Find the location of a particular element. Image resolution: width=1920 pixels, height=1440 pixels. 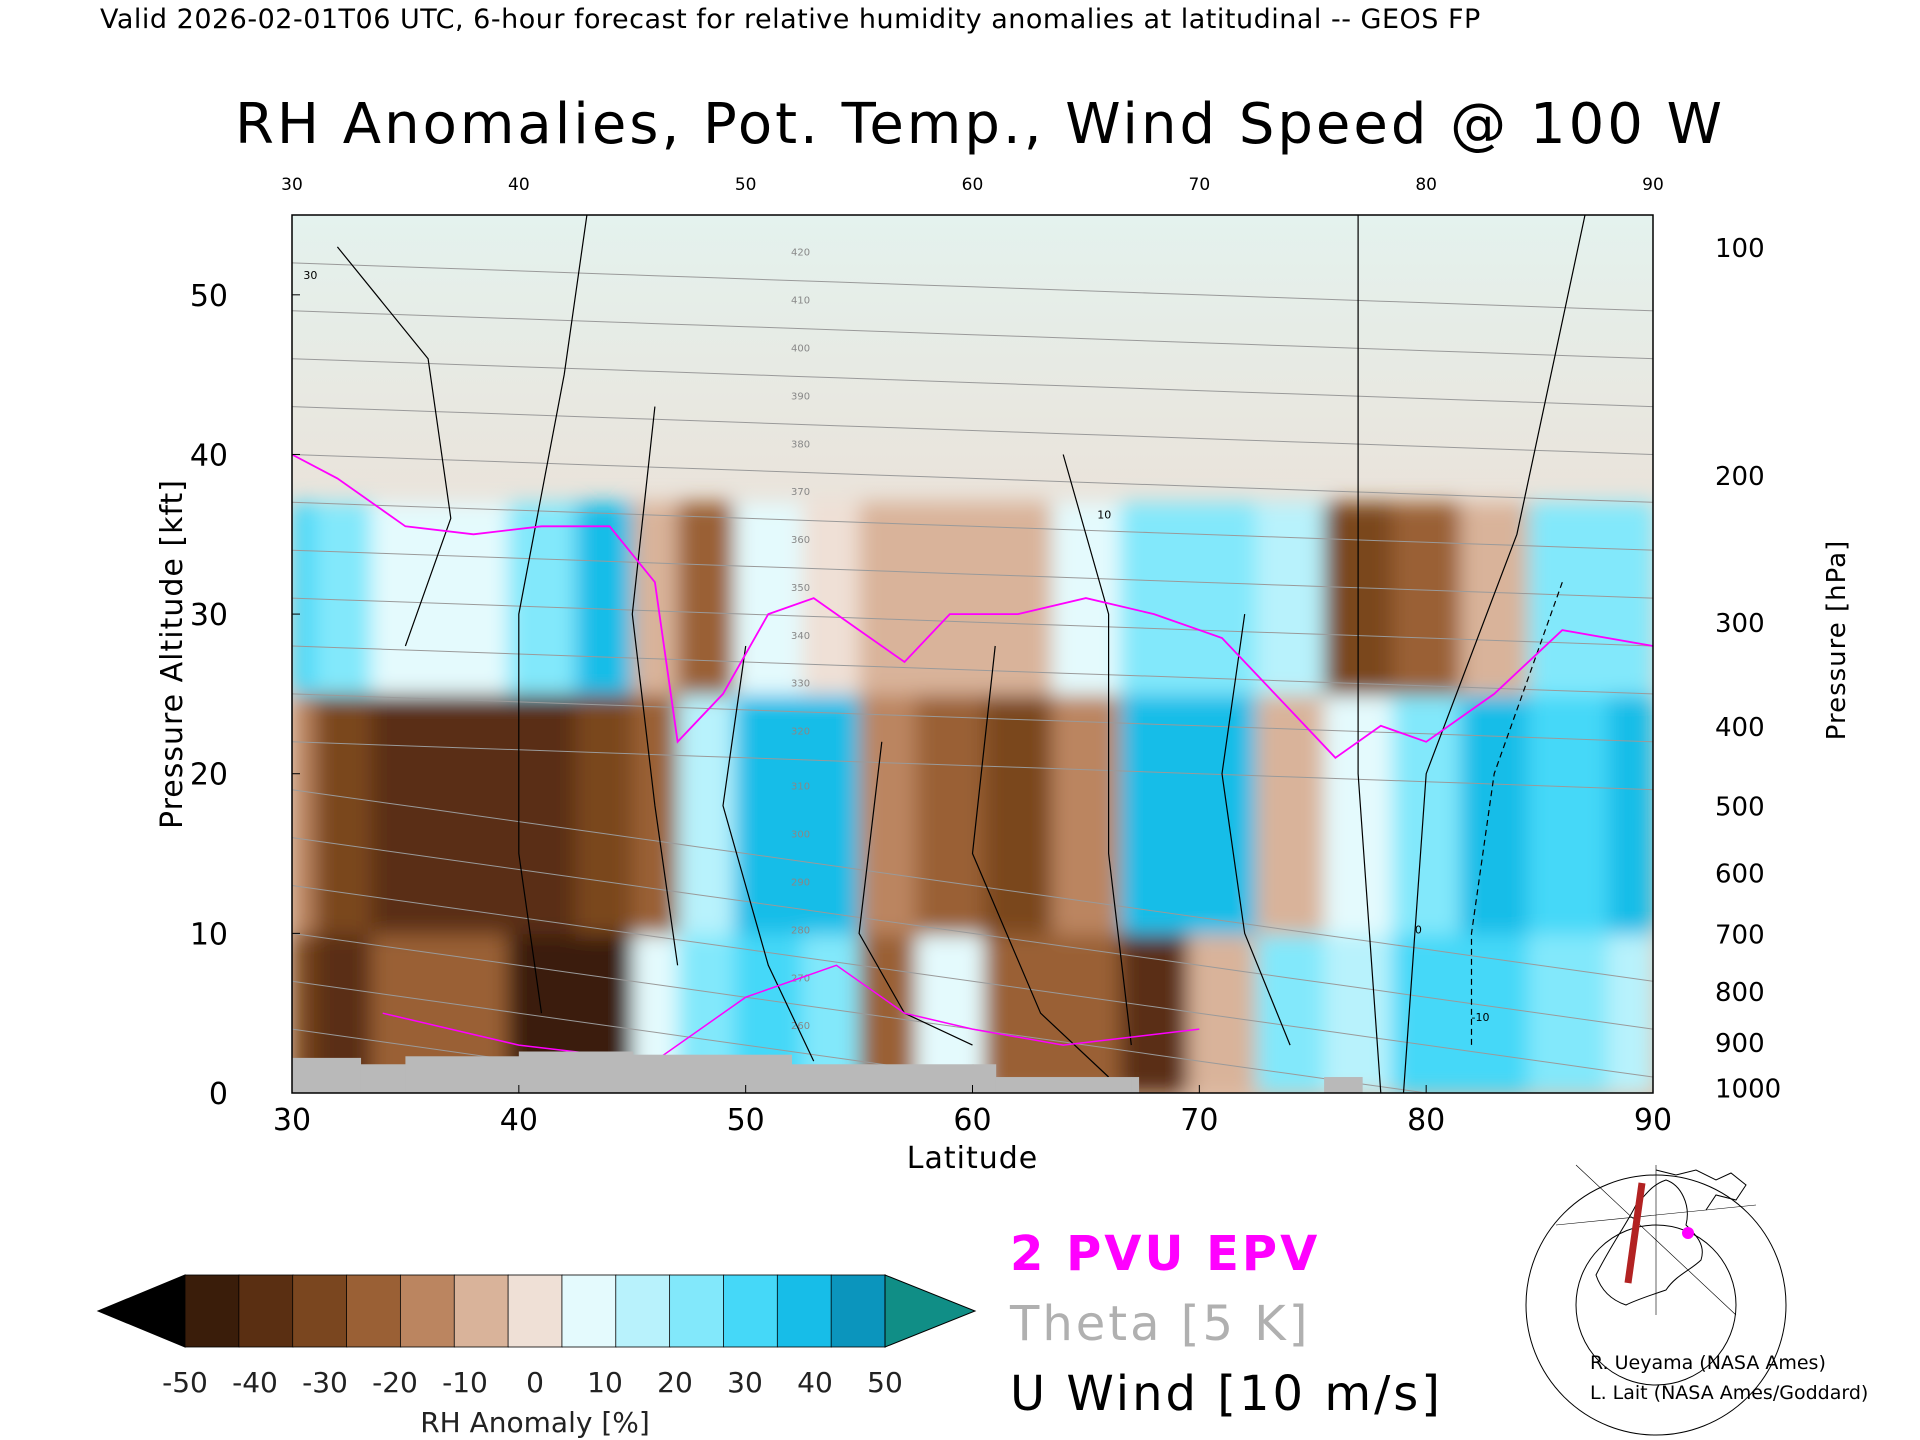

theta-label: 390 is located at coordinates (800, 396).